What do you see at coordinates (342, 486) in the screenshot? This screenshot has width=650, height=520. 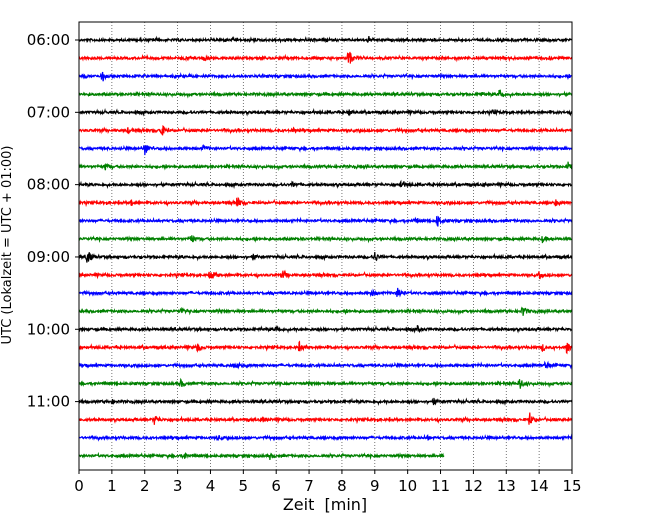 I see `x-tick-label: 8` at bounding box center [342, 486].